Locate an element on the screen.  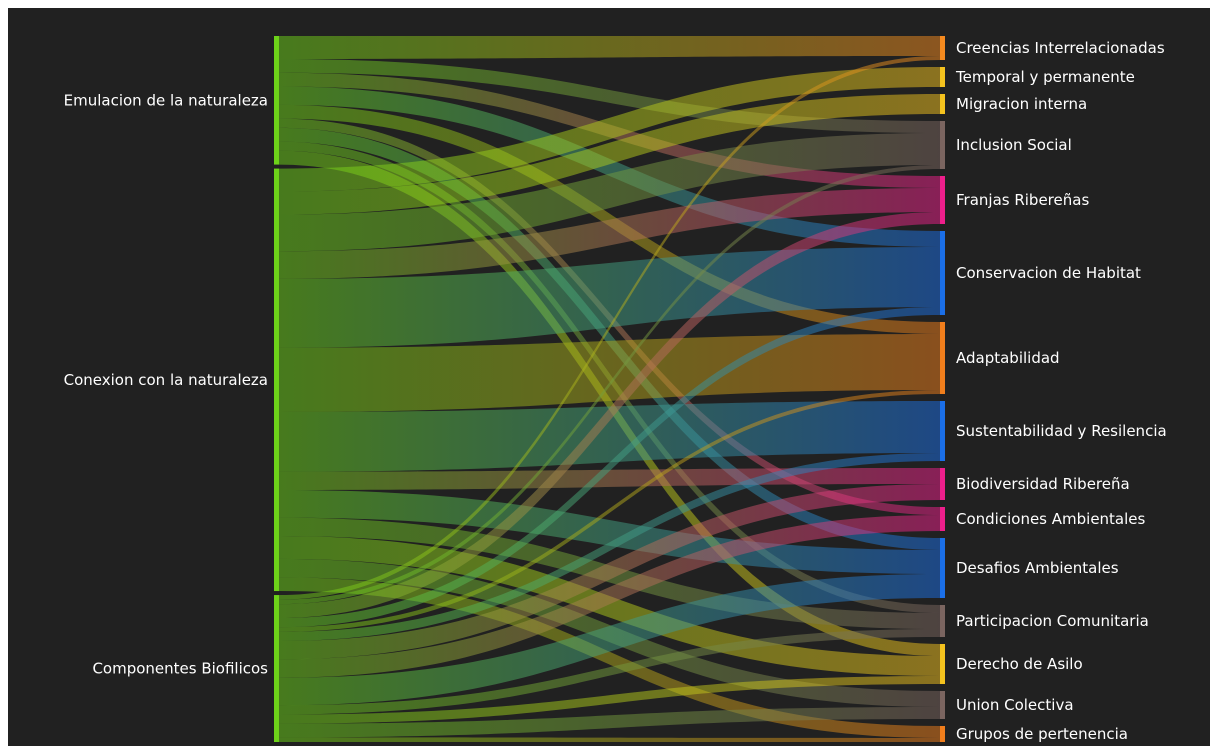
target-label-sus: Sustentabilidad y Resilencia is located at coordinates (1061, 431).